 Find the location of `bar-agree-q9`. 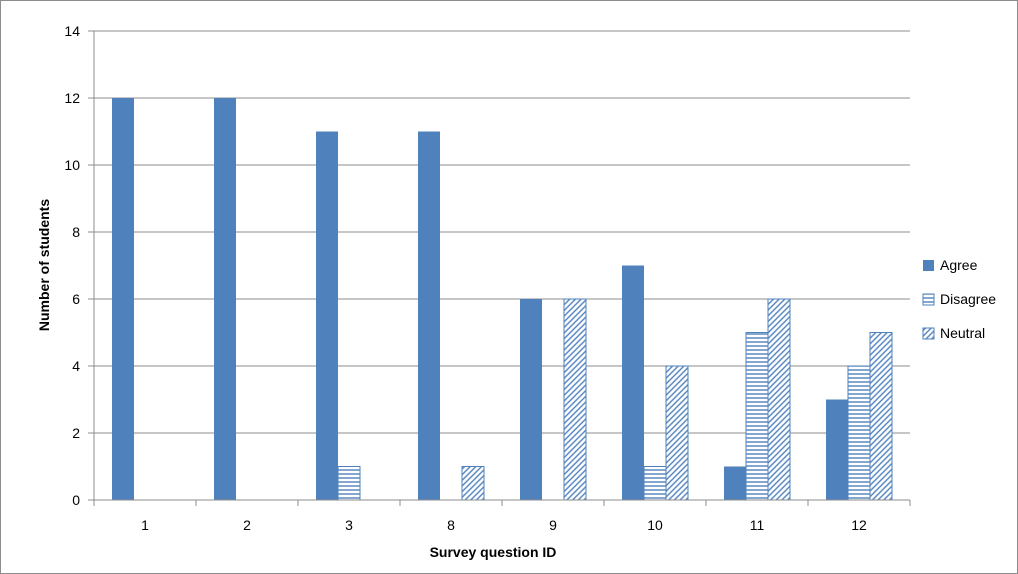

bar-agree-q9 is located at coordinates (531, 399).